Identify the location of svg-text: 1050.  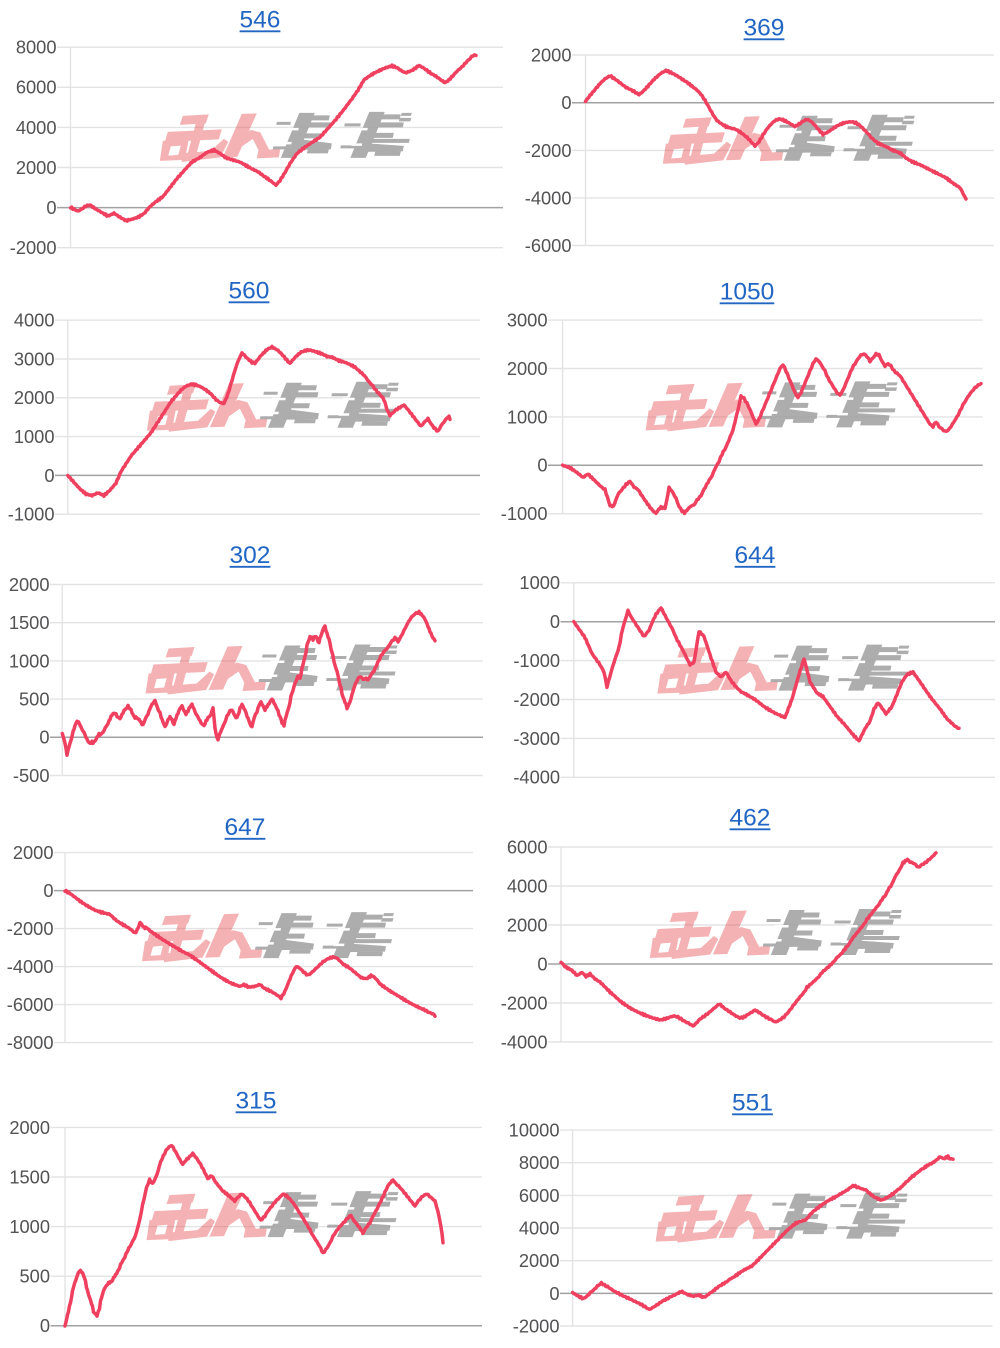
(747, 292).